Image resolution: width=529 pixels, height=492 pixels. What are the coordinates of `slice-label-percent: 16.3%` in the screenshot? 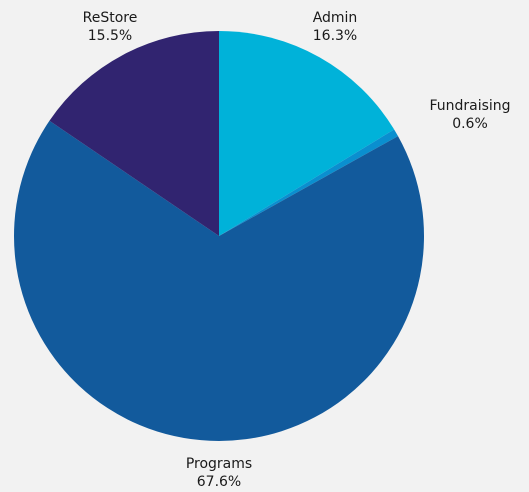 It's located at (335, 36).